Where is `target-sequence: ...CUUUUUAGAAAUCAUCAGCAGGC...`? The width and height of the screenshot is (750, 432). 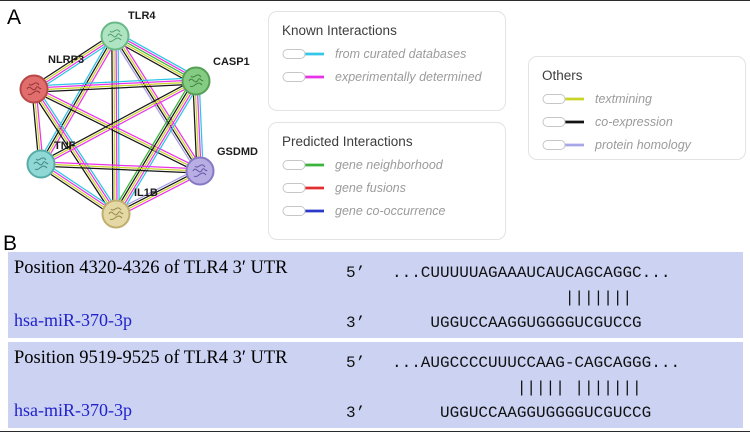 target-sequence: ...CUUUUUAGAAAUCAUCAGCAGGC... is located at coordinates (531, 273).